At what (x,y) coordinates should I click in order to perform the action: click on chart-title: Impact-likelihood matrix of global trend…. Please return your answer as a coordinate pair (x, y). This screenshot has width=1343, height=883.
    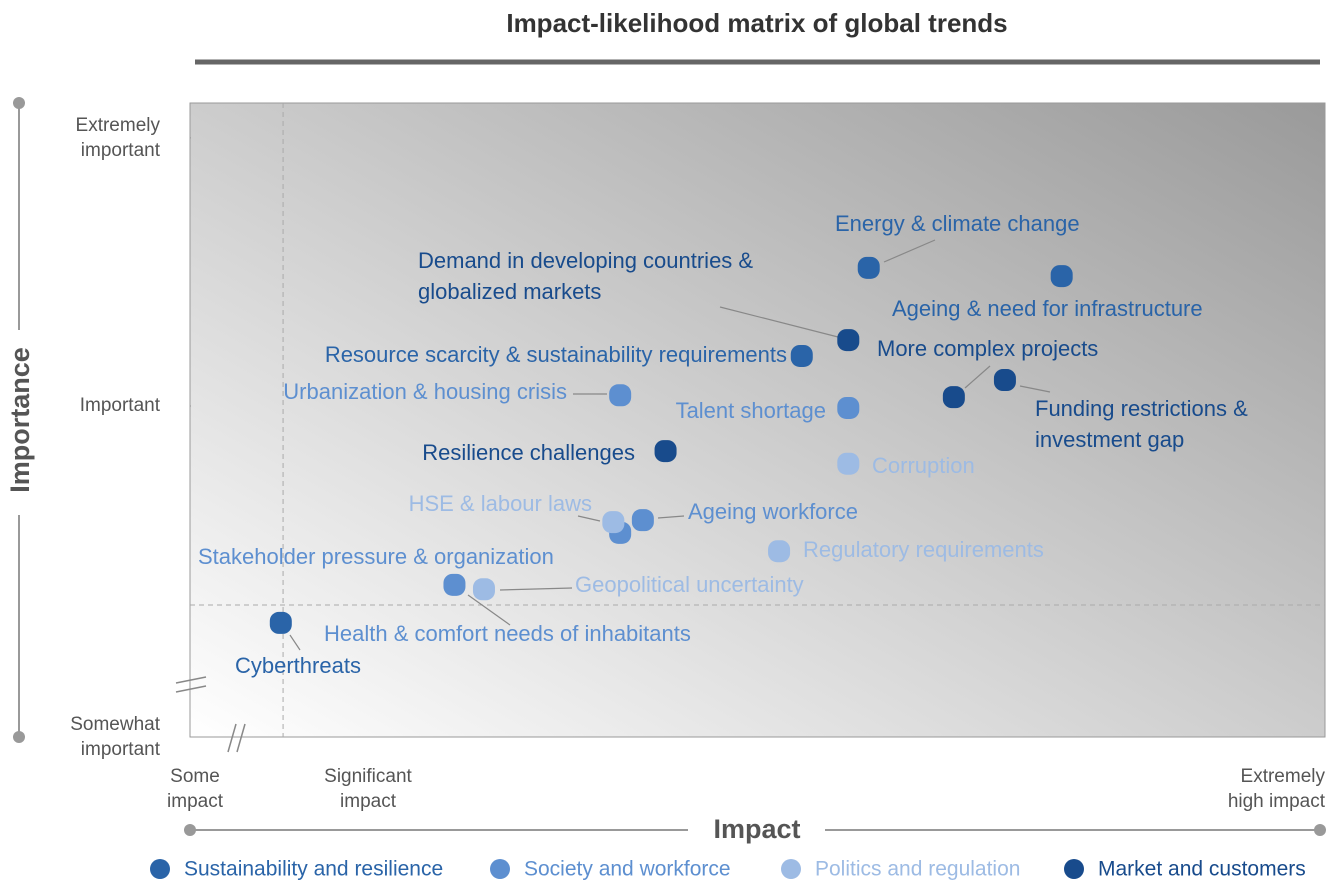
    Looking at the image, I should click on (756, 23).